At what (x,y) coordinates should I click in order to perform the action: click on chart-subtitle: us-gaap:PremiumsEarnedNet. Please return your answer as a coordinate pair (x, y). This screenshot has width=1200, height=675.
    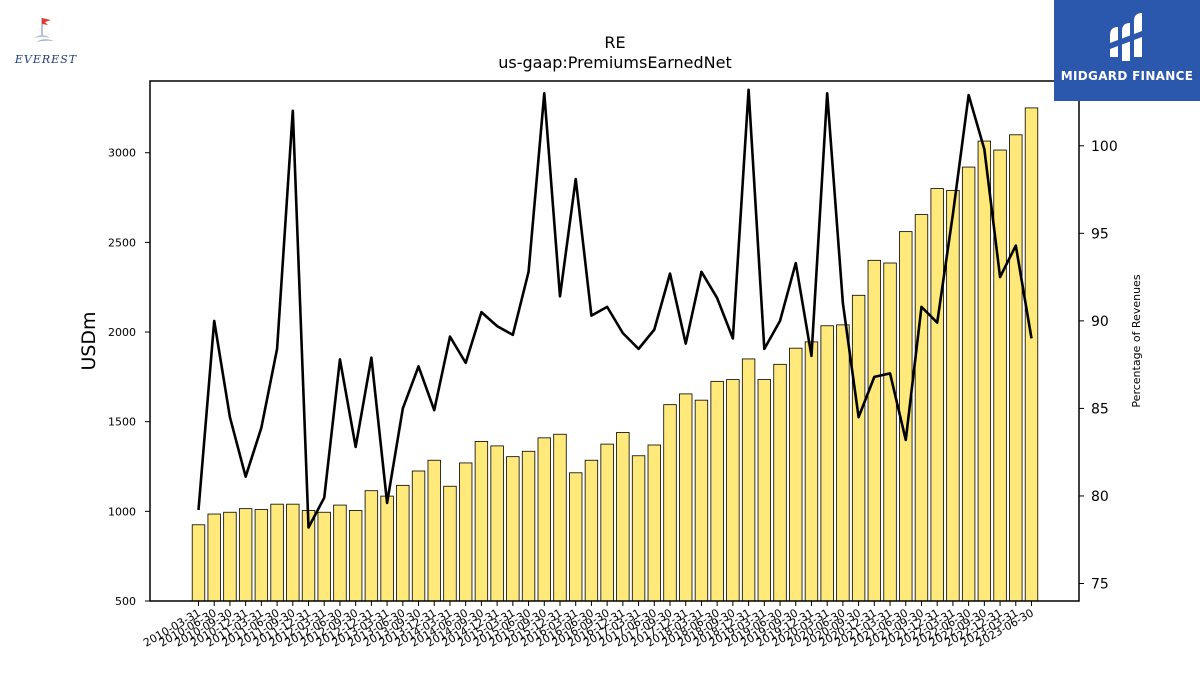
    Looking at the image, I should click on (615, 62).